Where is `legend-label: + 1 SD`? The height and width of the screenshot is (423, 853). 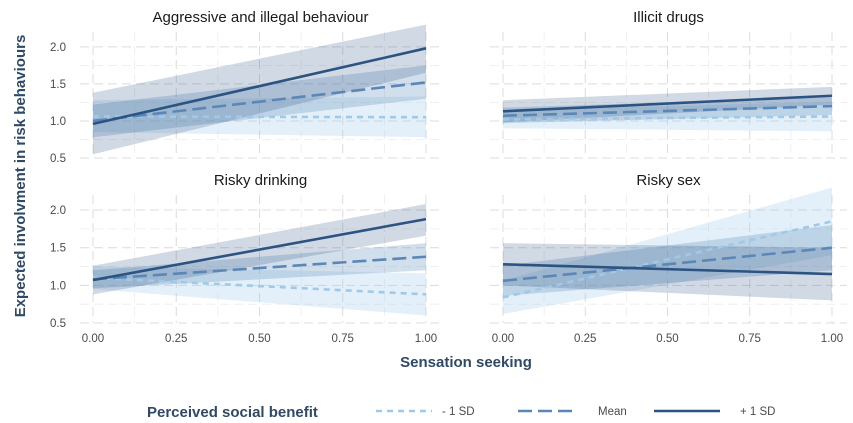 legend-label: + 1 SD is located at coordinates (757, 412).